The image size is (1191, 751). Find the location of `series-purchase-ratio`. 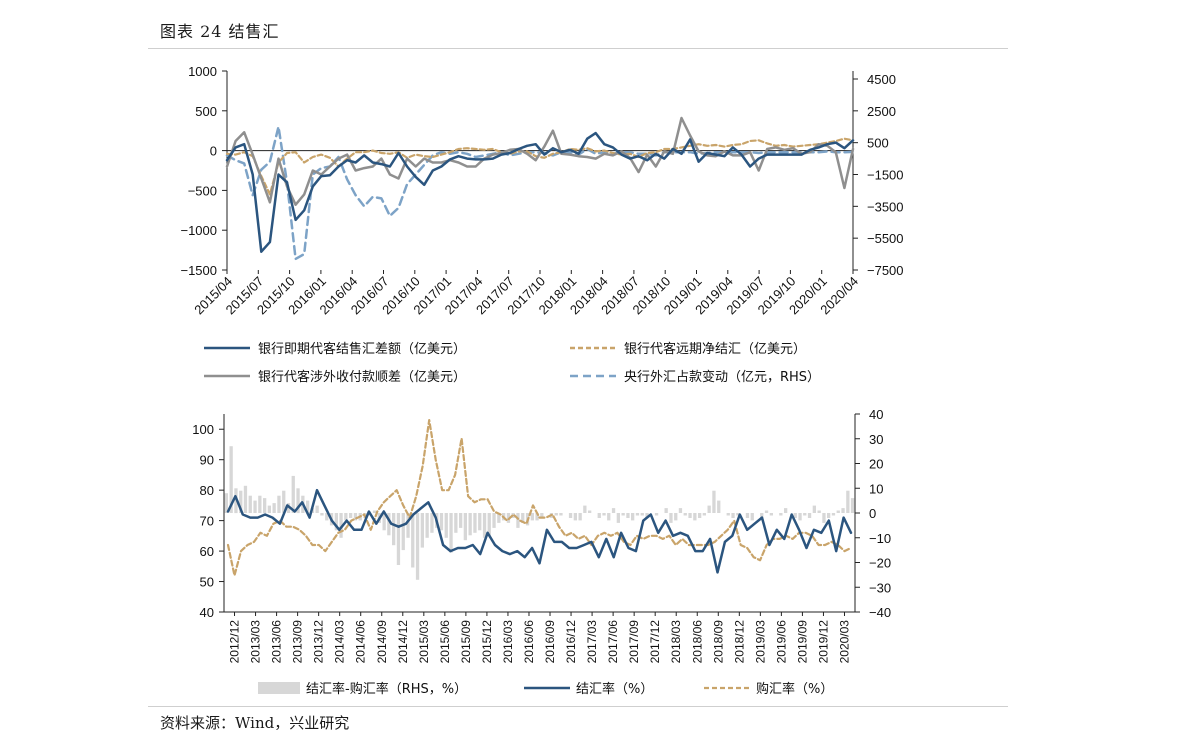

series-purchase-ratio is located at coordinates (539, 498).